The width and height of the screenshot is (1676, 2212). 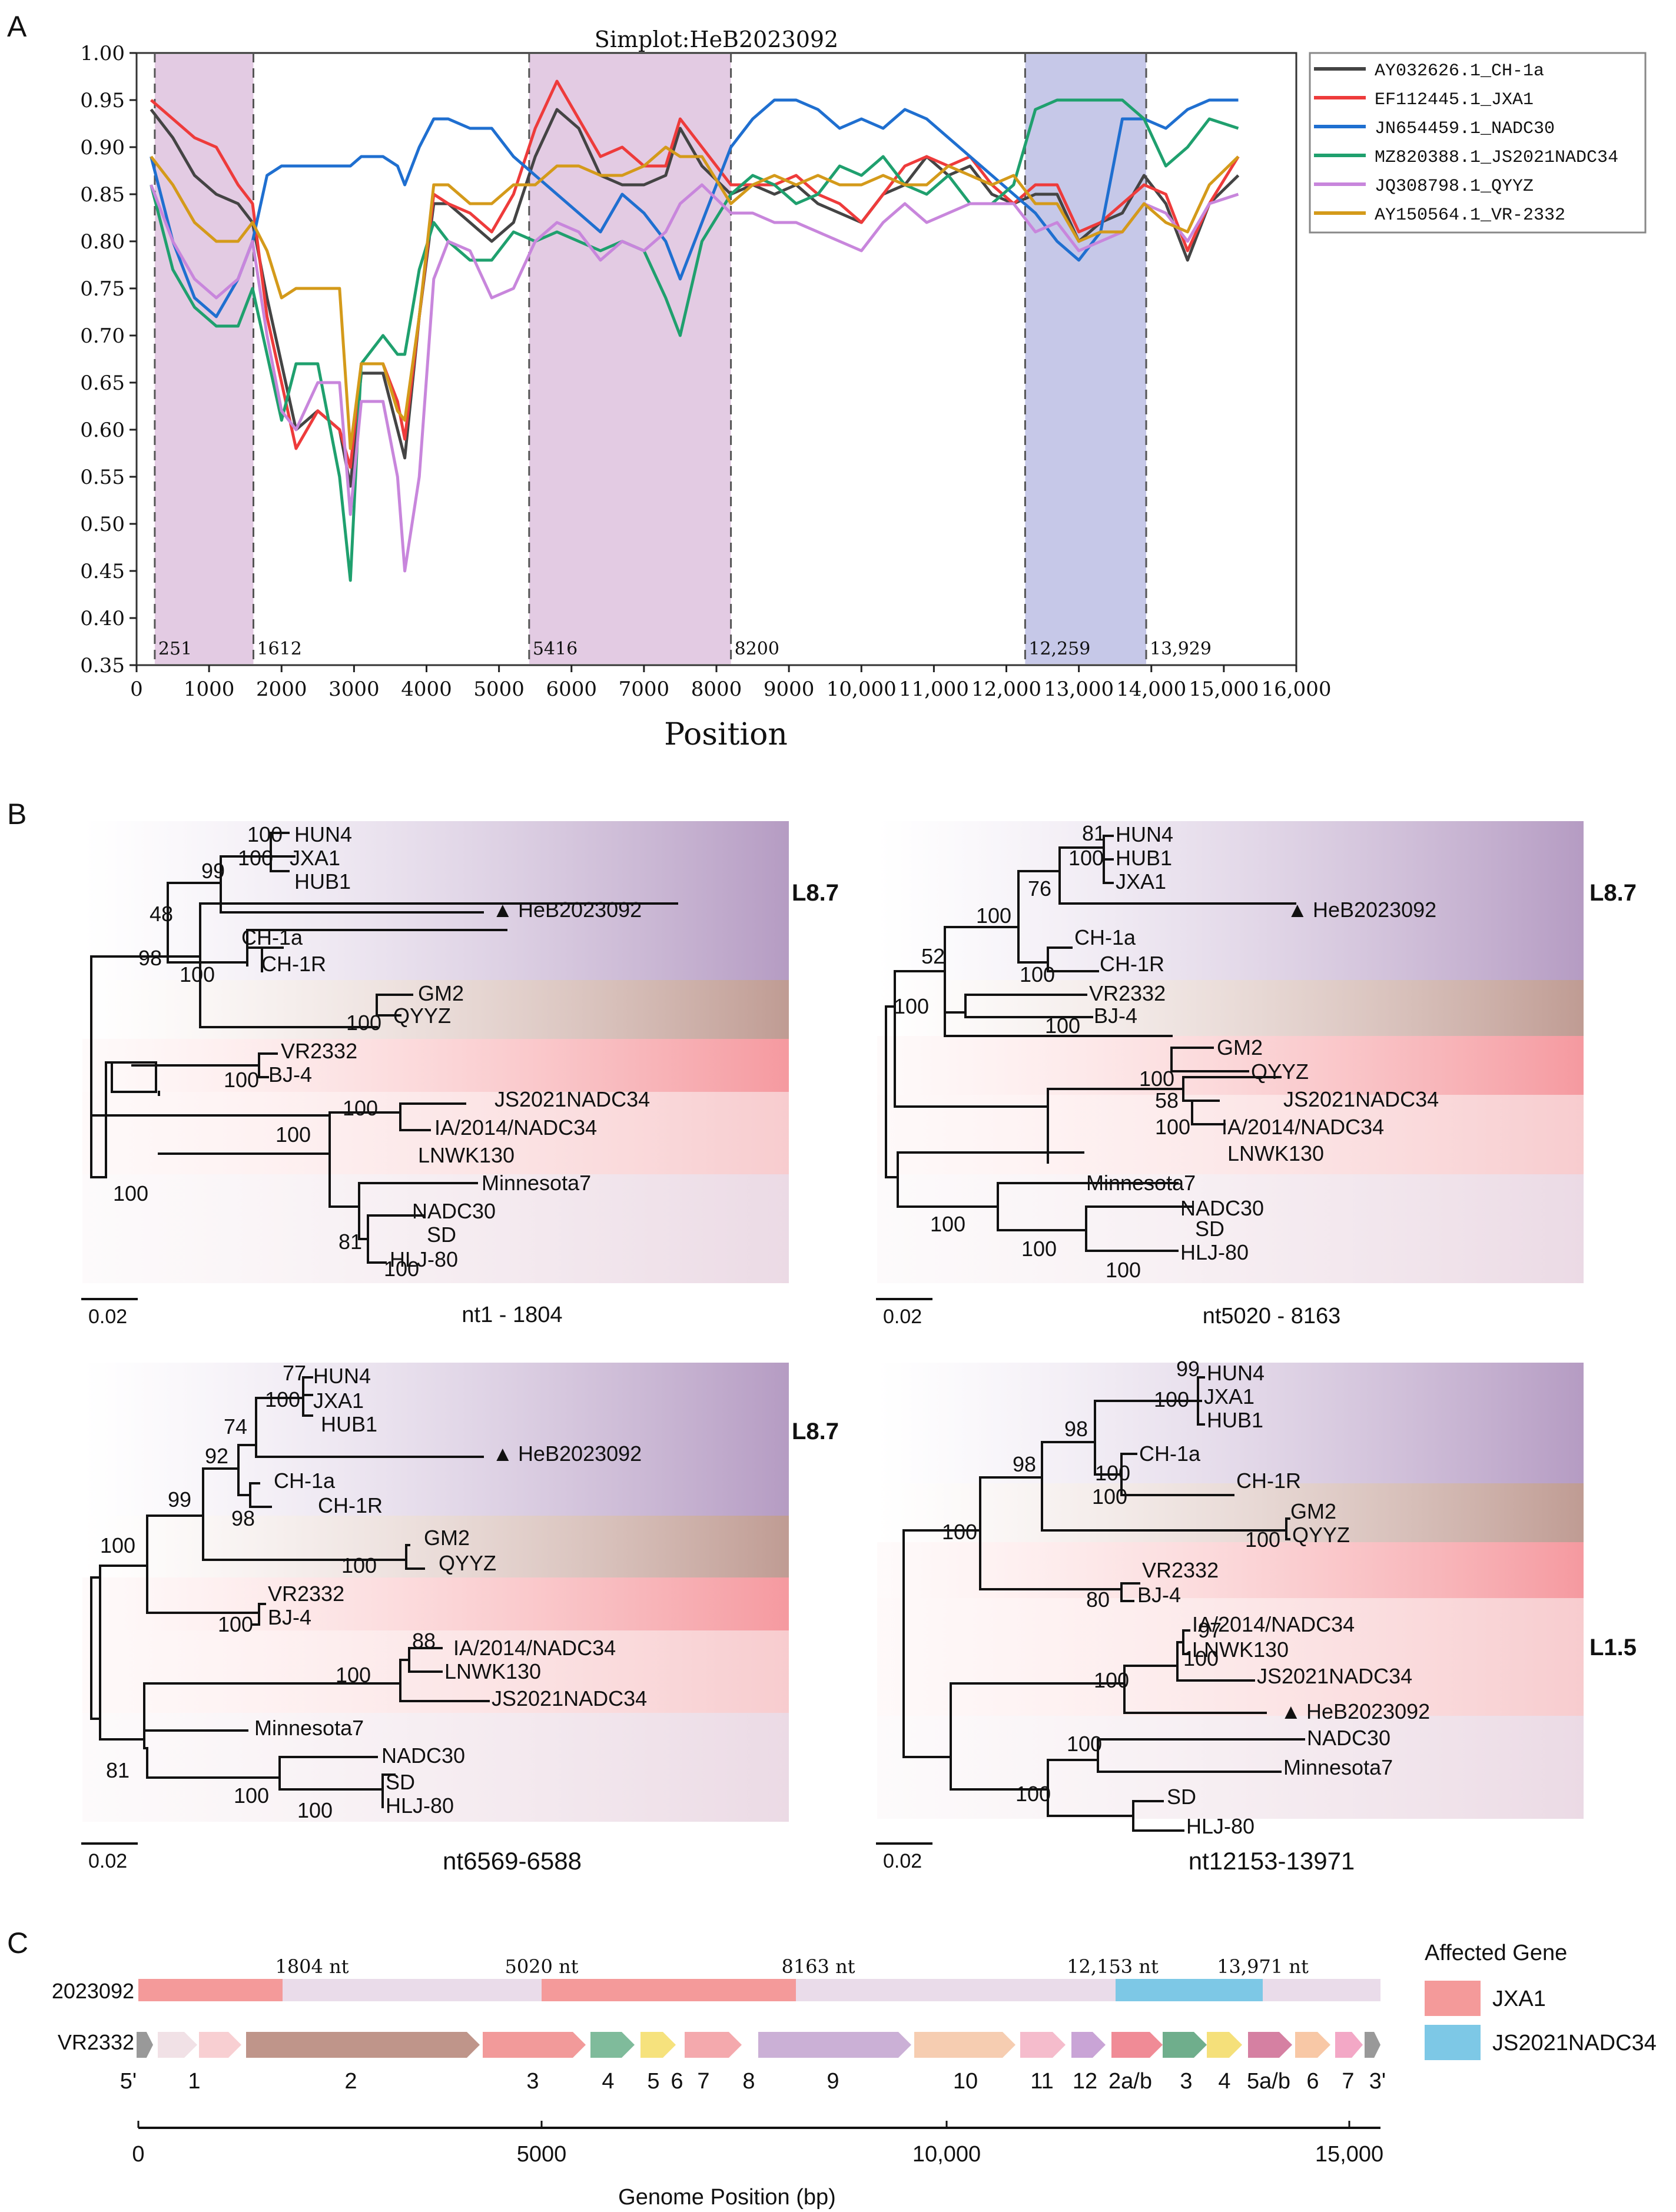 What do you see at coordinates (435, 1603) in the screenshot?
I see `clade-band-vr2332` at bounding box center [435, 1603].